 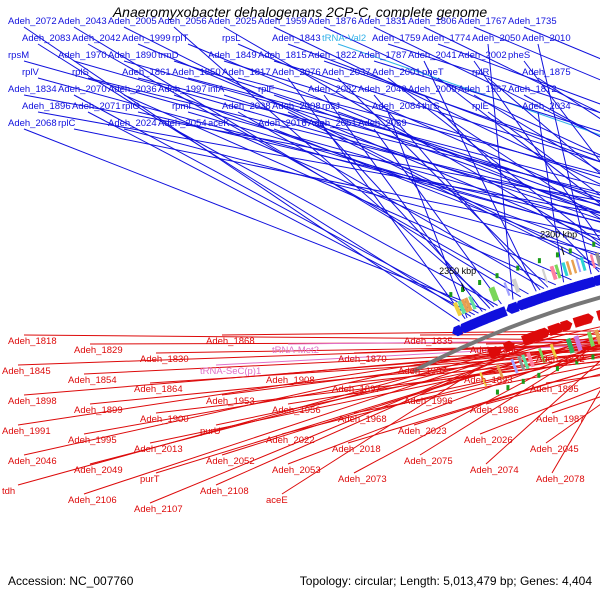 I want to click on gene-label: pheS, so click(x=519, y=55).